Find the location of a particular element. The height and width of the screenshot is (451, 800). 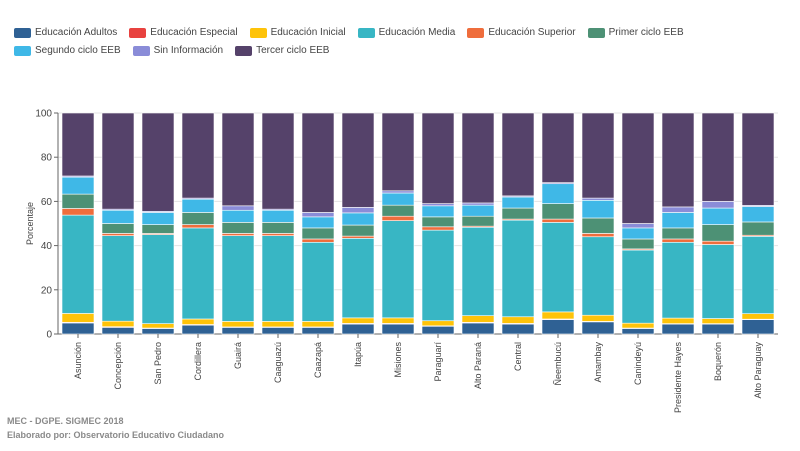

legend-item: Educación Media is located at coordinates (406, 33).